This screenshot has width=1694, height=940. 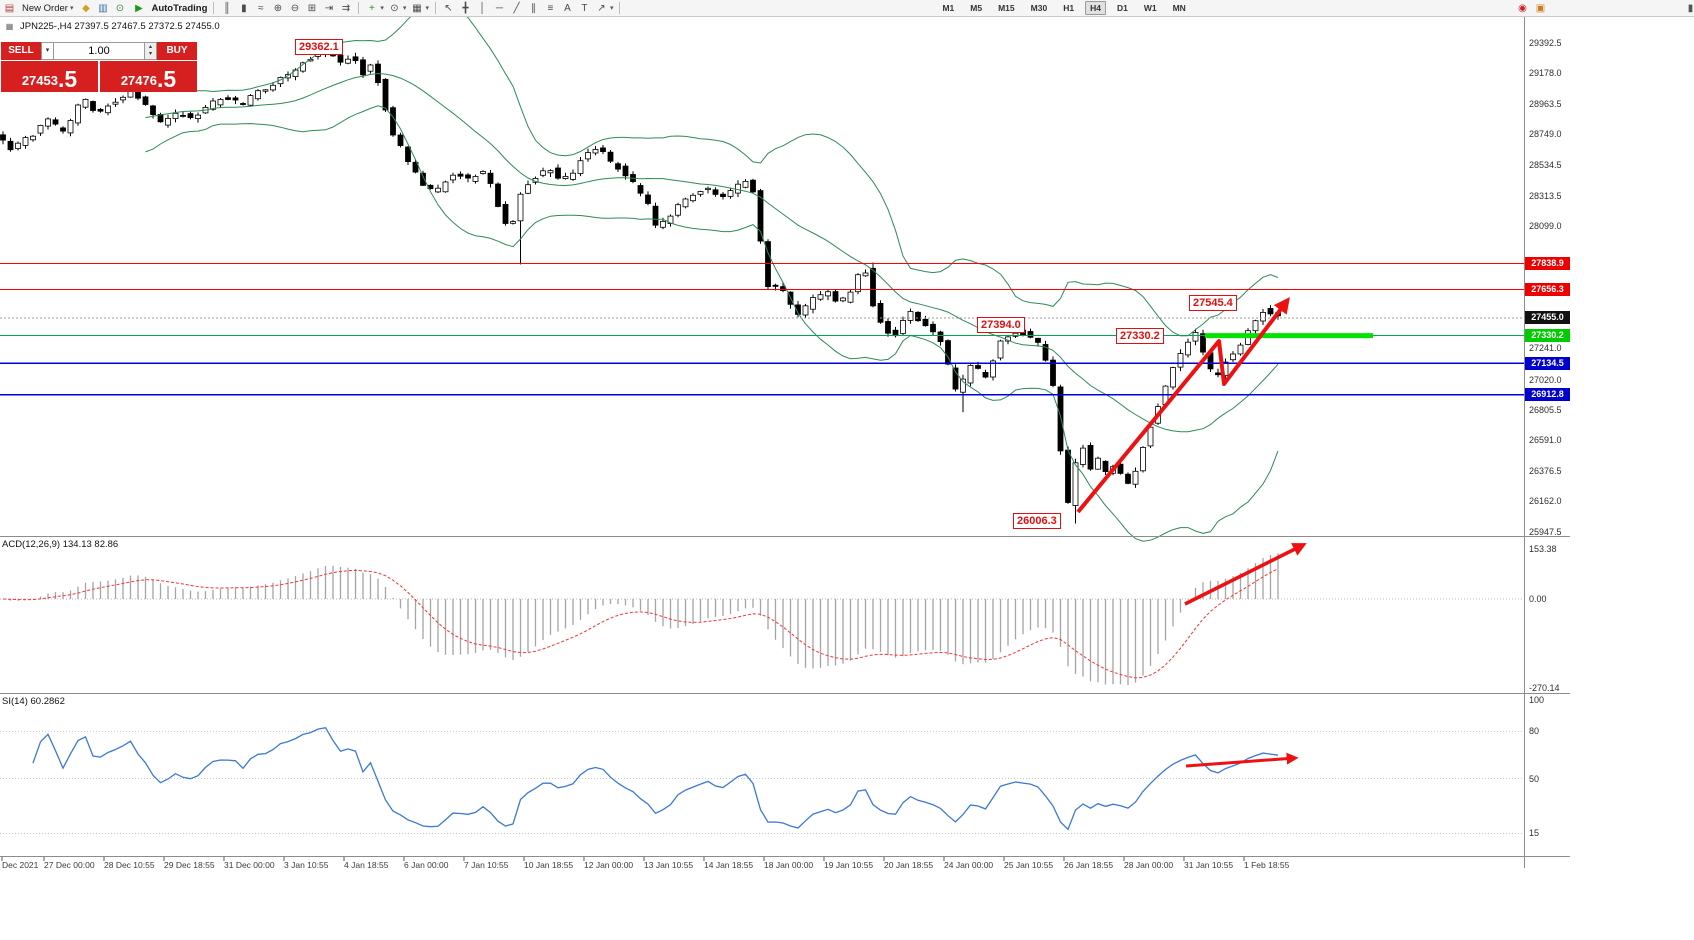 I want to click on time-axis-label: 14 Jan 18:55, so click(x=729, y=865).